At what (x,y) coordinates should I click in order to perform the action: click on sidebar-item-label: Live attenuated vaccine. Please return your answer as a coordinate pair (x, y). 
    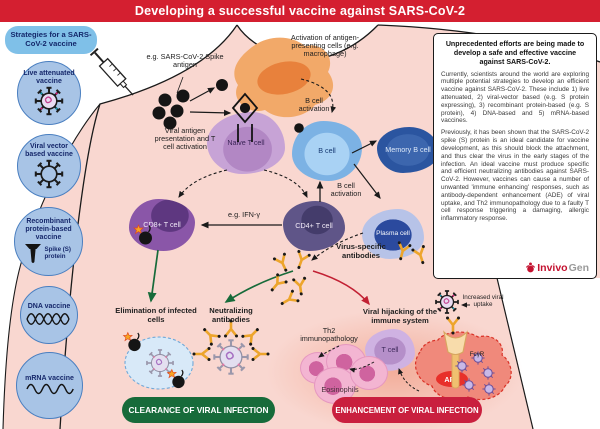
    Looking at the image, I should click on (49, 77).